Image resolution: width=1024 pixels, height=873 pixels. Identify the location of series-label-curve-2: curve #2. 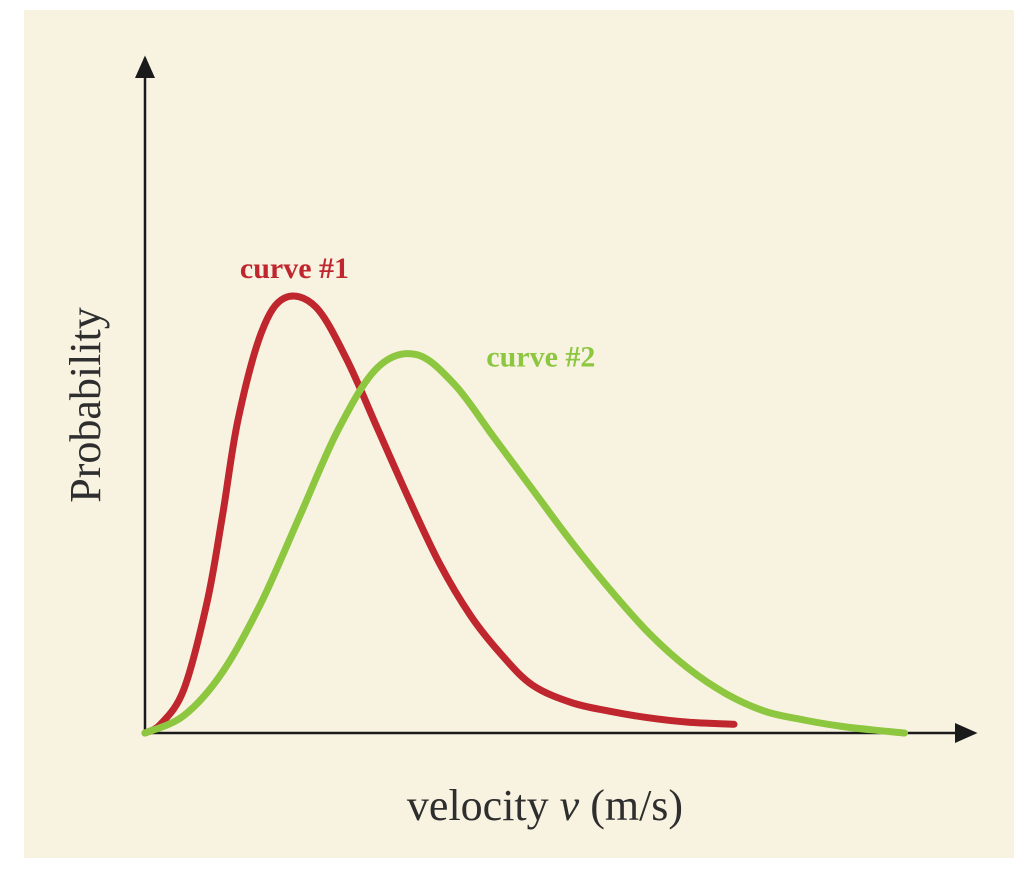
(540, 357).